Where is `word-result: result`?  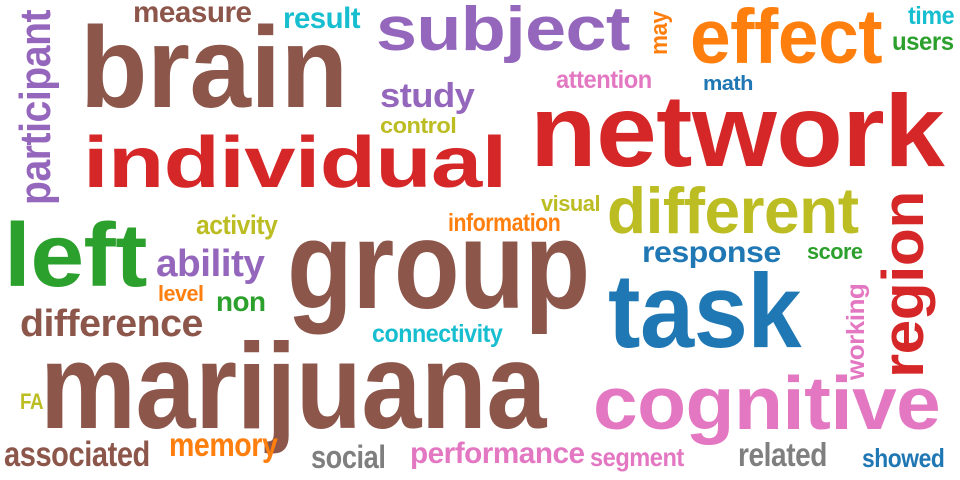 word-result: result is located at coordinates (322, 18).